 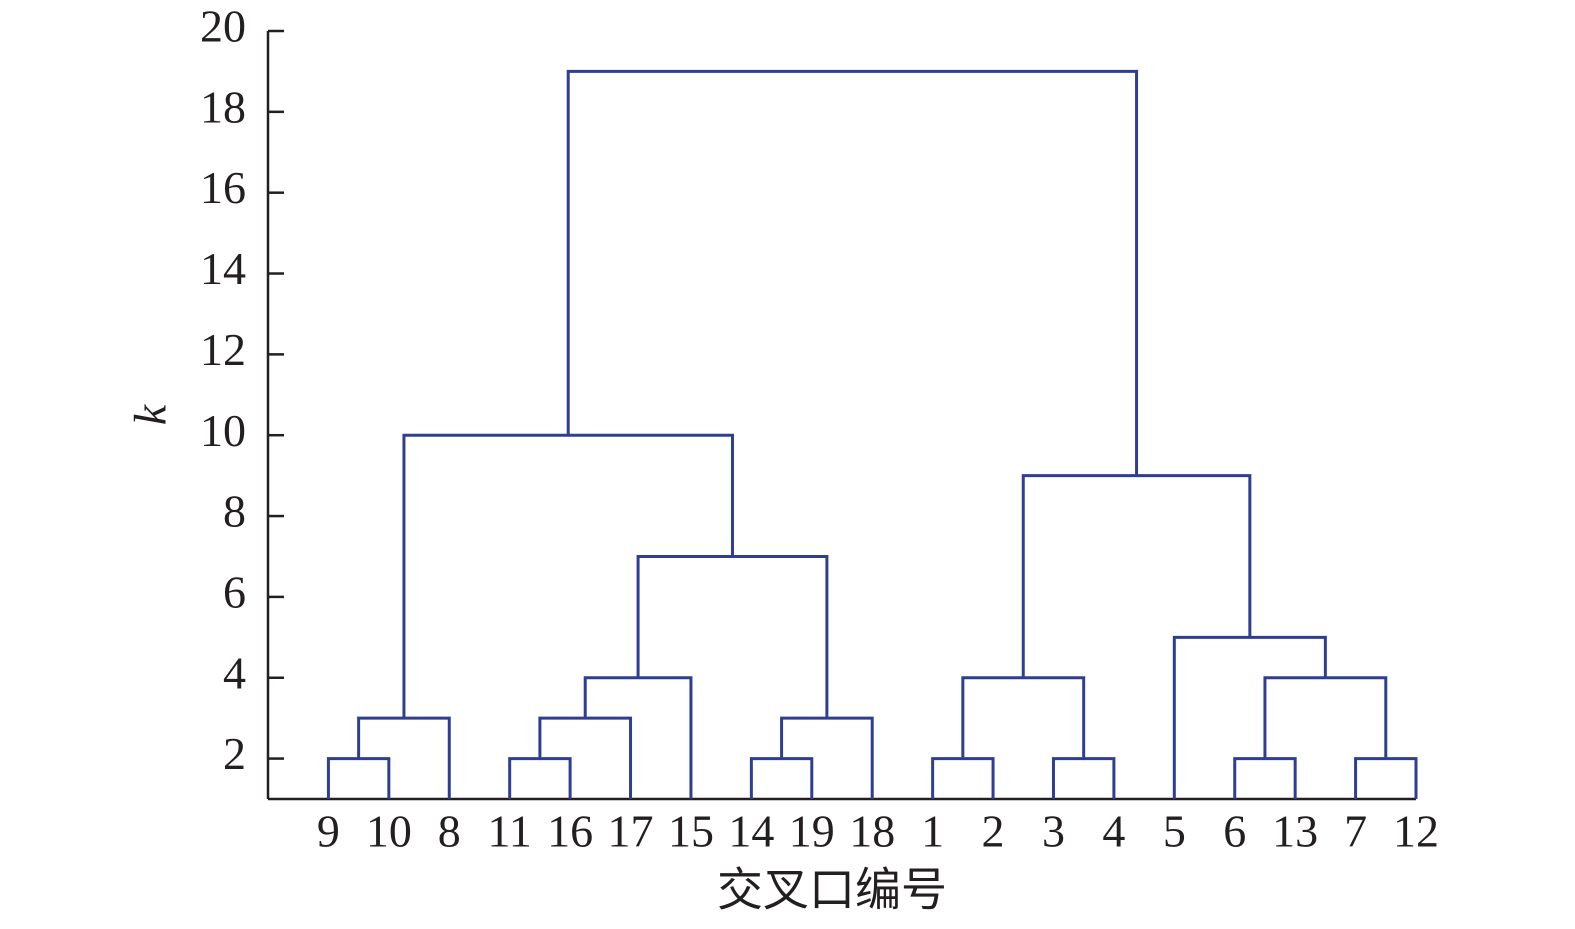 I want to click on x-tick-label: 12, so click(x=1416, y=831).